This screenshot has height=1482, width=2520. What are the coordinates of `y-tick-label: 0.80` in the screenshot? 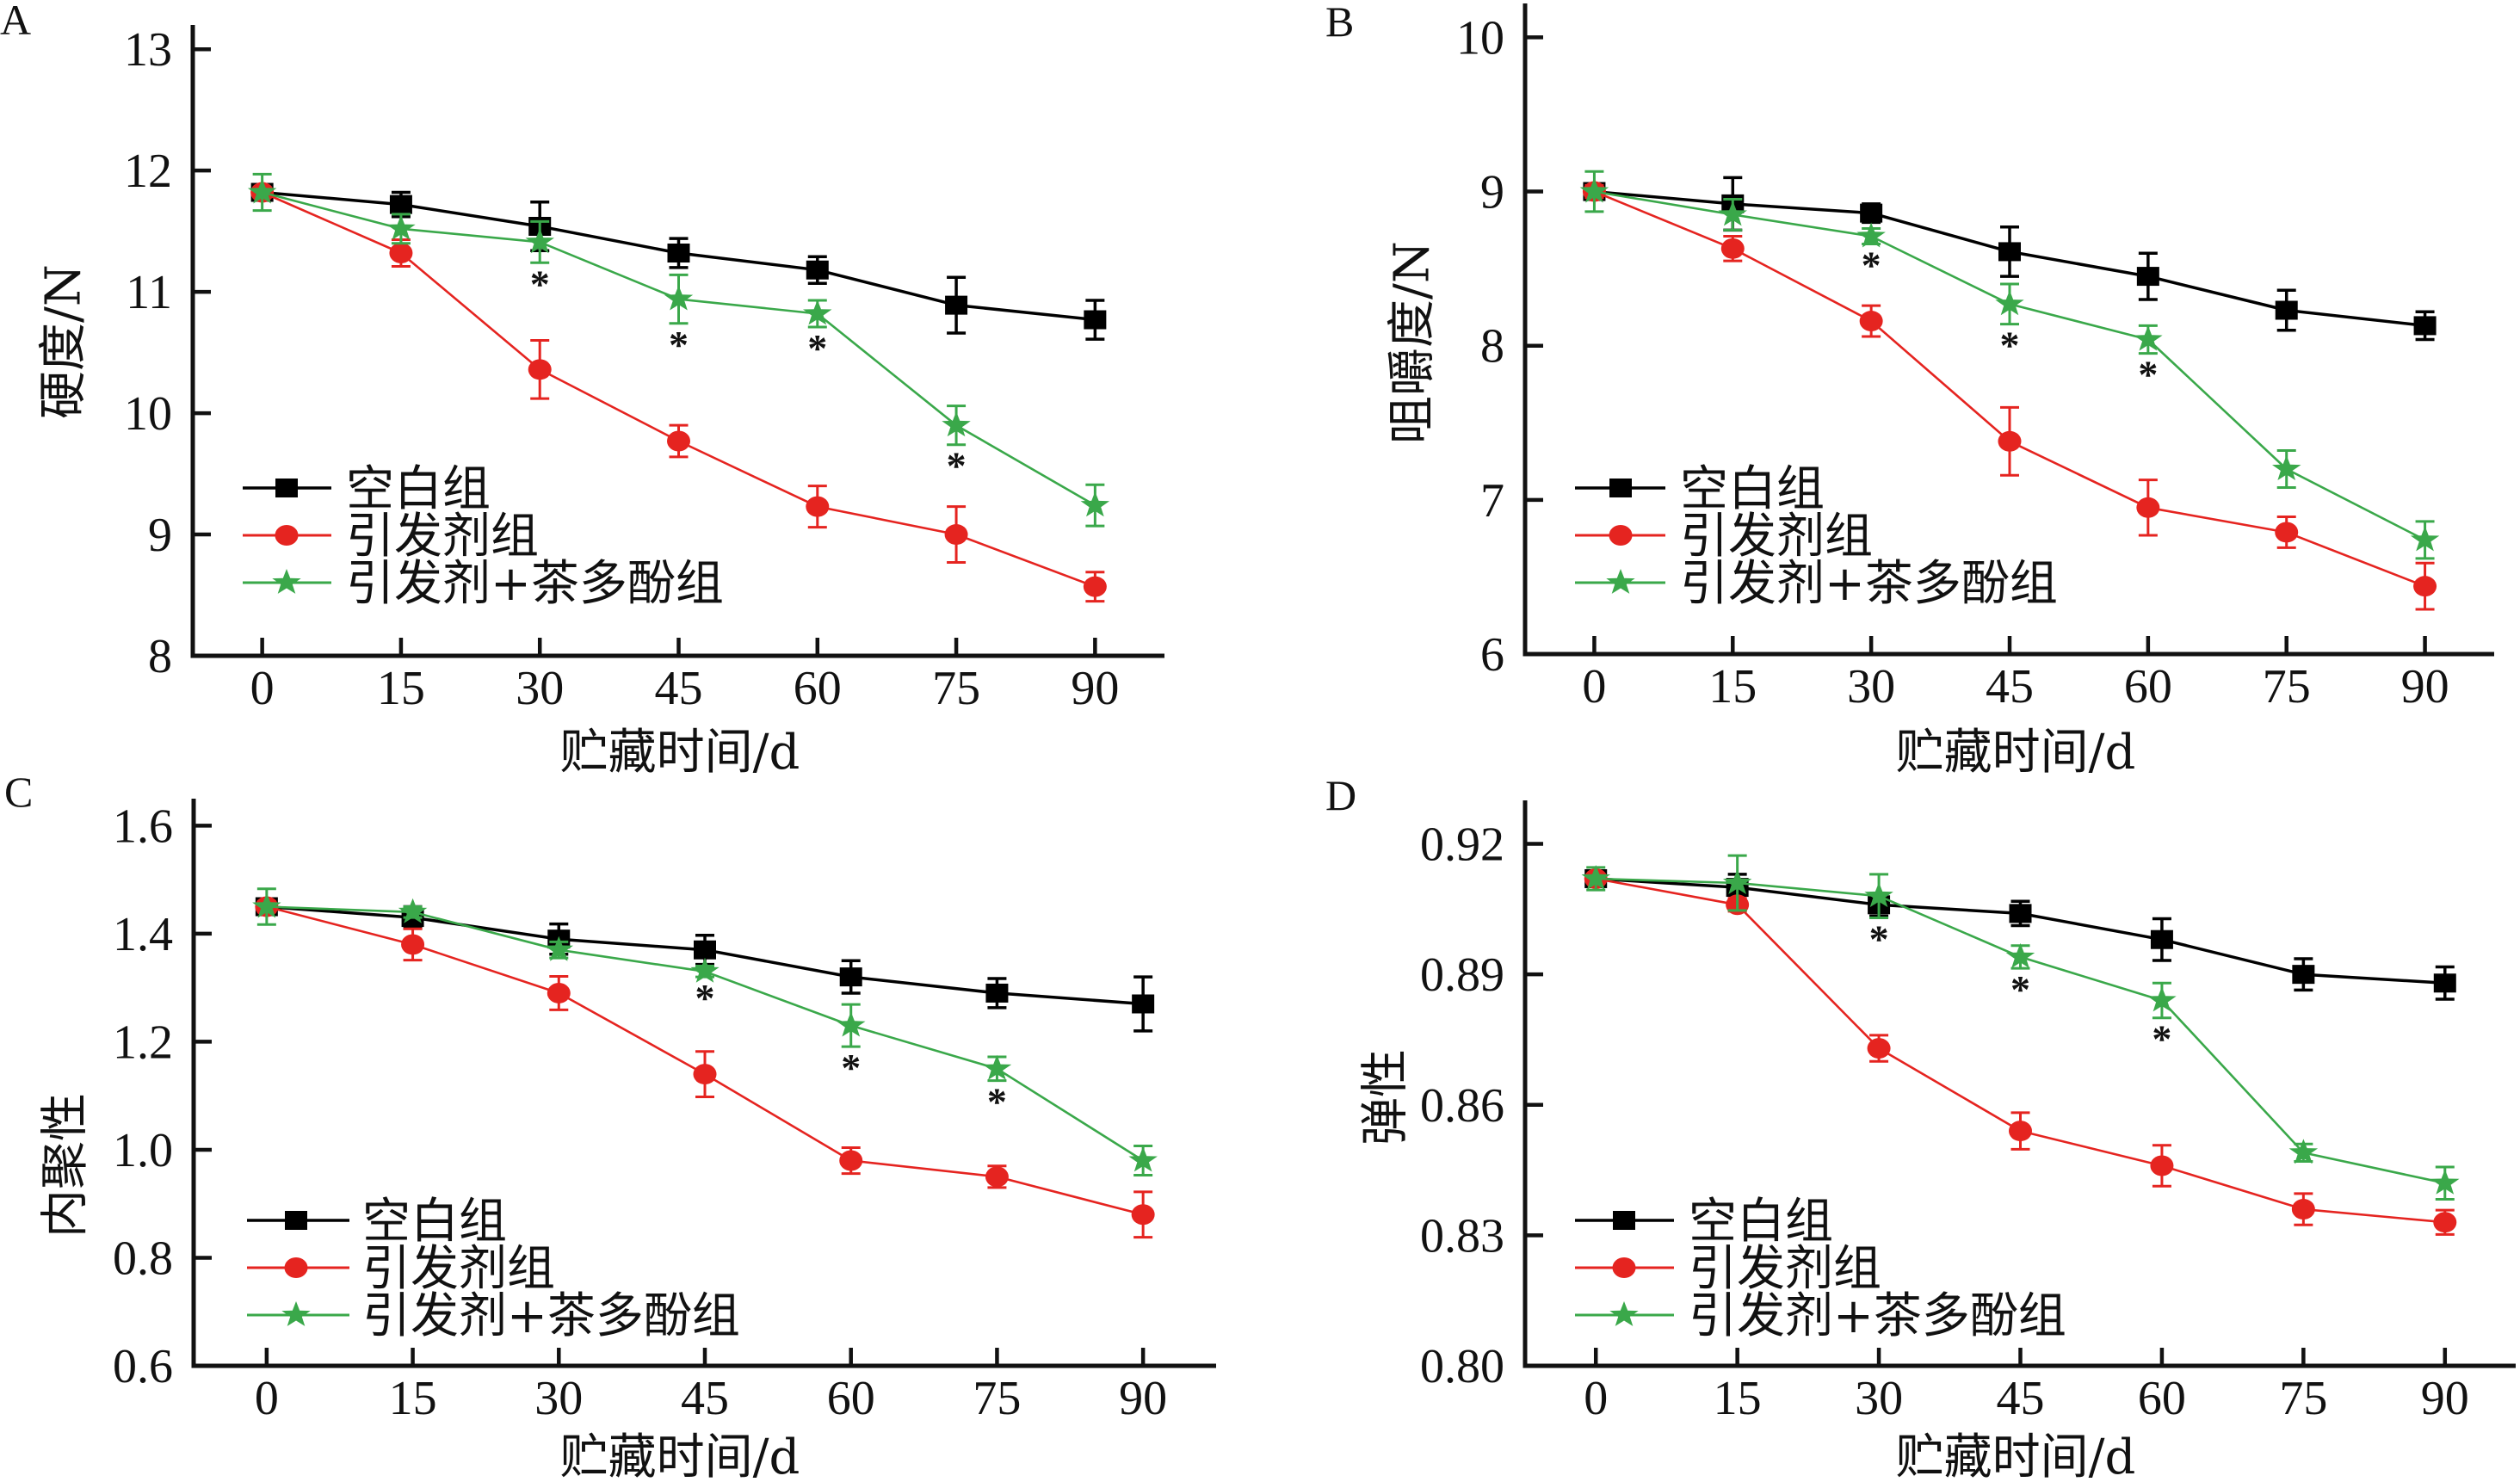 It's located at (1462, 1366).